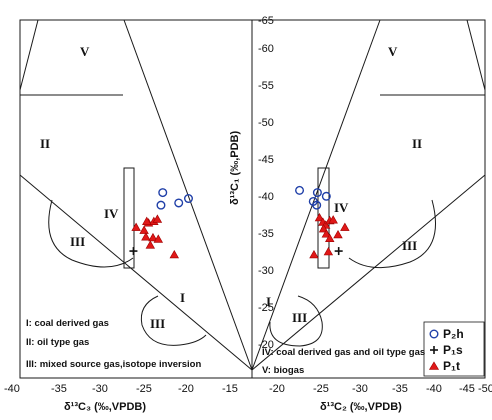 The width and height of the screenshot is (492, 420). What do you see at coordinates (57, 342) in the screenshot?
I see `annotation-zone-ii: II: oil type gas` at bounding box center [57, 342].